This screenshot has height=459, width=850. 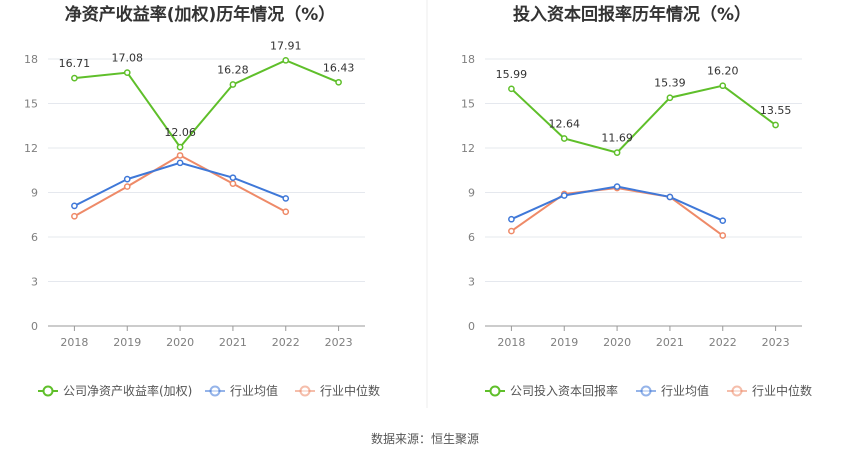 What do you see at coordinates (200, 14) in the screenshot?
I see `chart-title: 净资产收益率(加权)历年情况（%）` at bounding box center [200, 14].